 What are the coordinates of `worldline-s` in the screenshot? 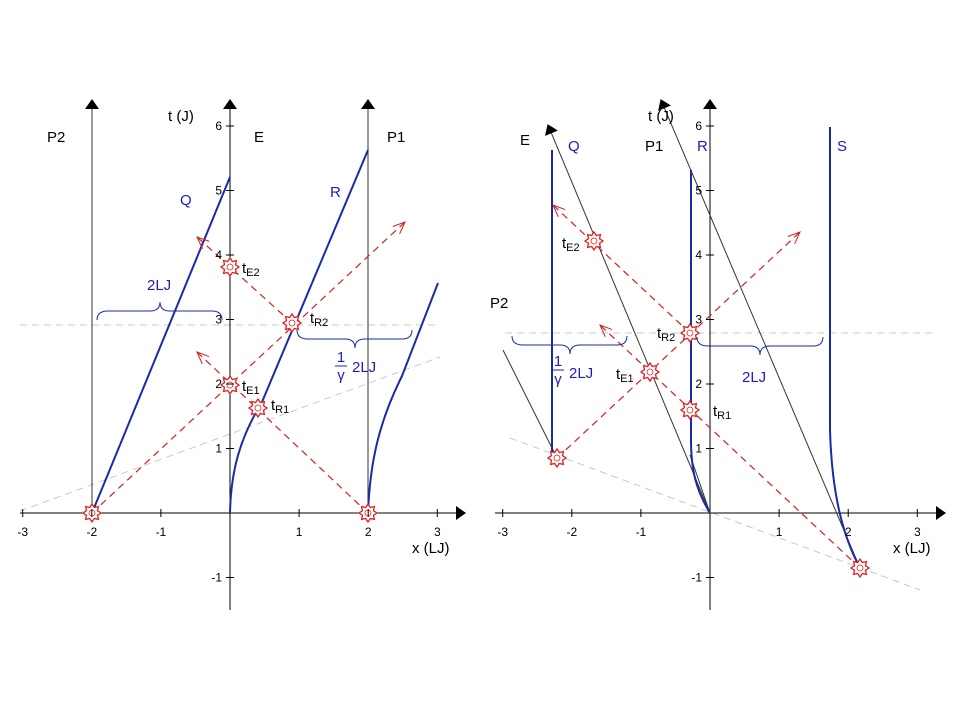 It's located at (845, 348).